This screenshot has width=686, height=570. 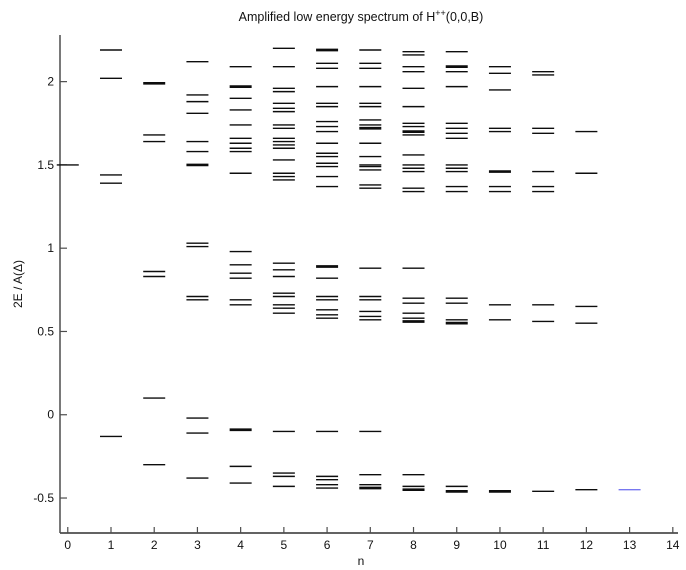 I want to click on x-axis-label: n, so click(x=361, y=561).